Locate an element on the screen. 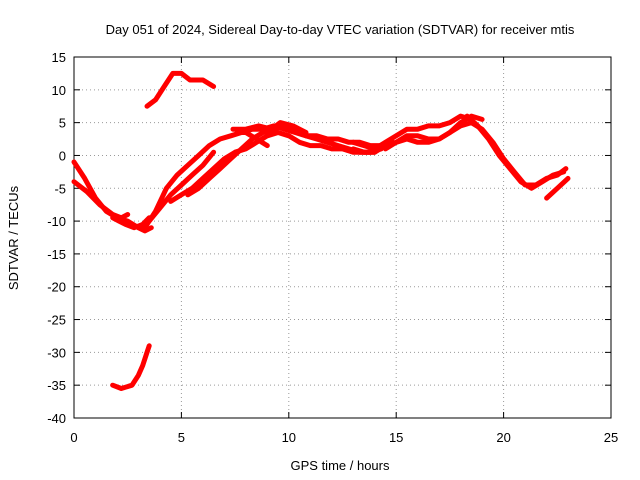 This screenshot has width=640, height=480. y-tick-label: 15 is located at coordinates (59, 57).